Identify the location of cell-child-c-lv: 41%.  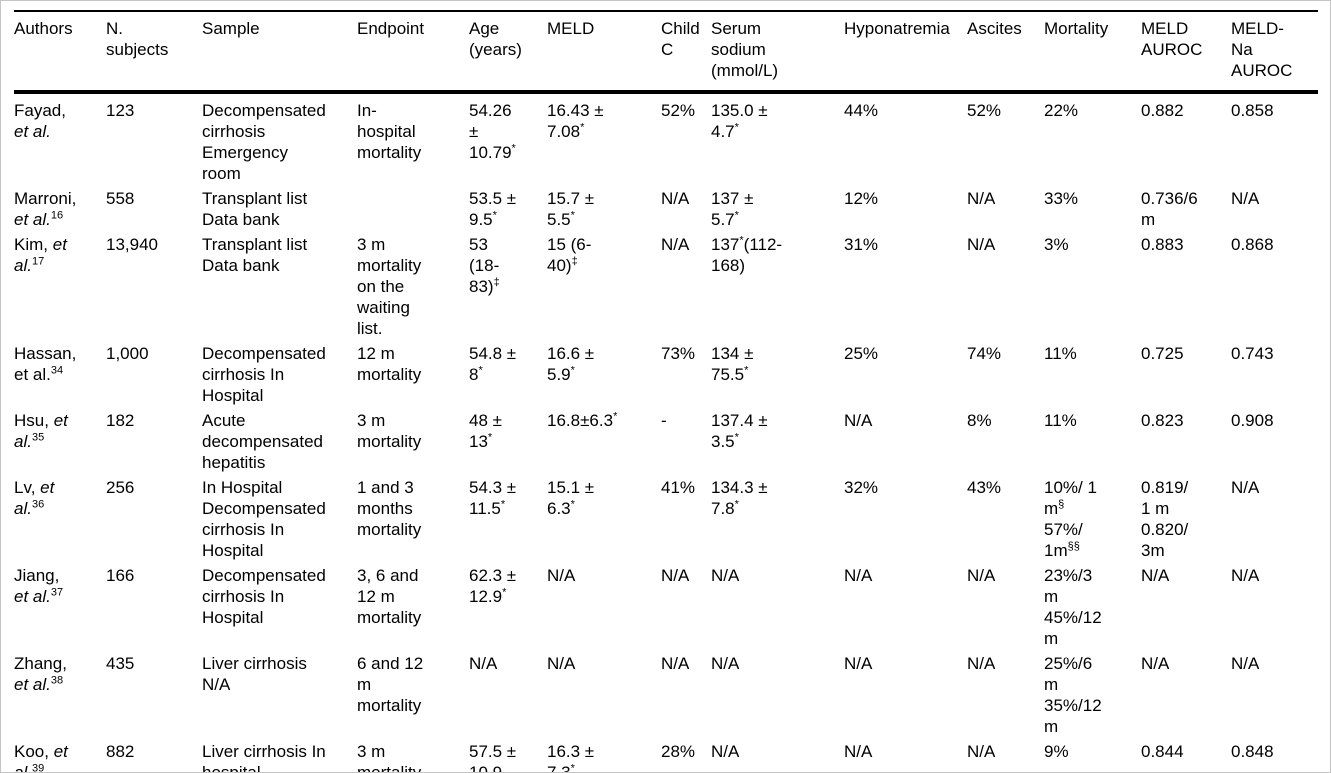
(678, 487).